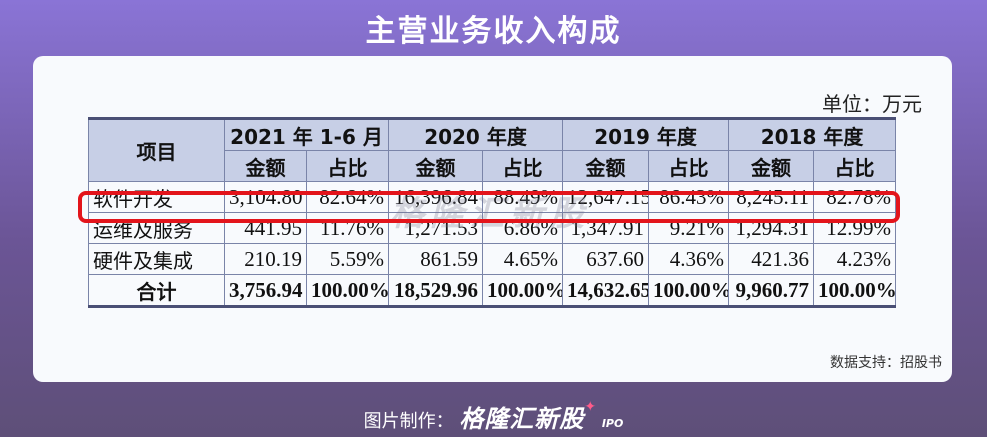  What do you see at coordinates (347, 197) in the screenshot?
I see `cell: 82.64%` at bounding box center [347, 197].